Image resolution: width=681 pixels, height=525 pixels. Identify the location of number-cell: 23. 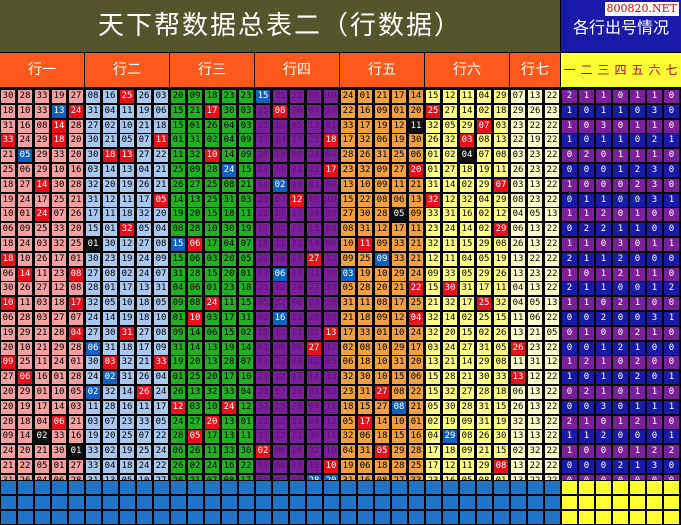
(229, 289).